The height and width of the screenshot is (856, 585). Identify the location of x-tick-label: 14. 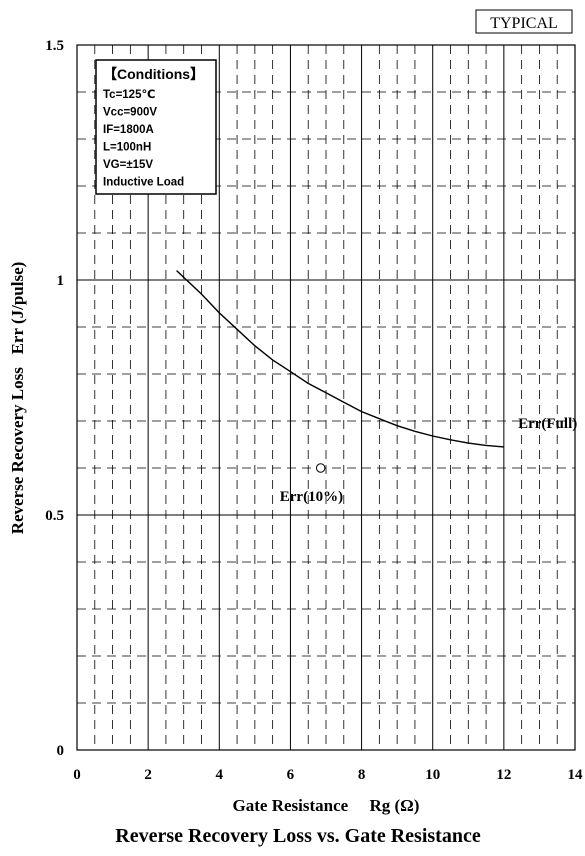
(576, 775).